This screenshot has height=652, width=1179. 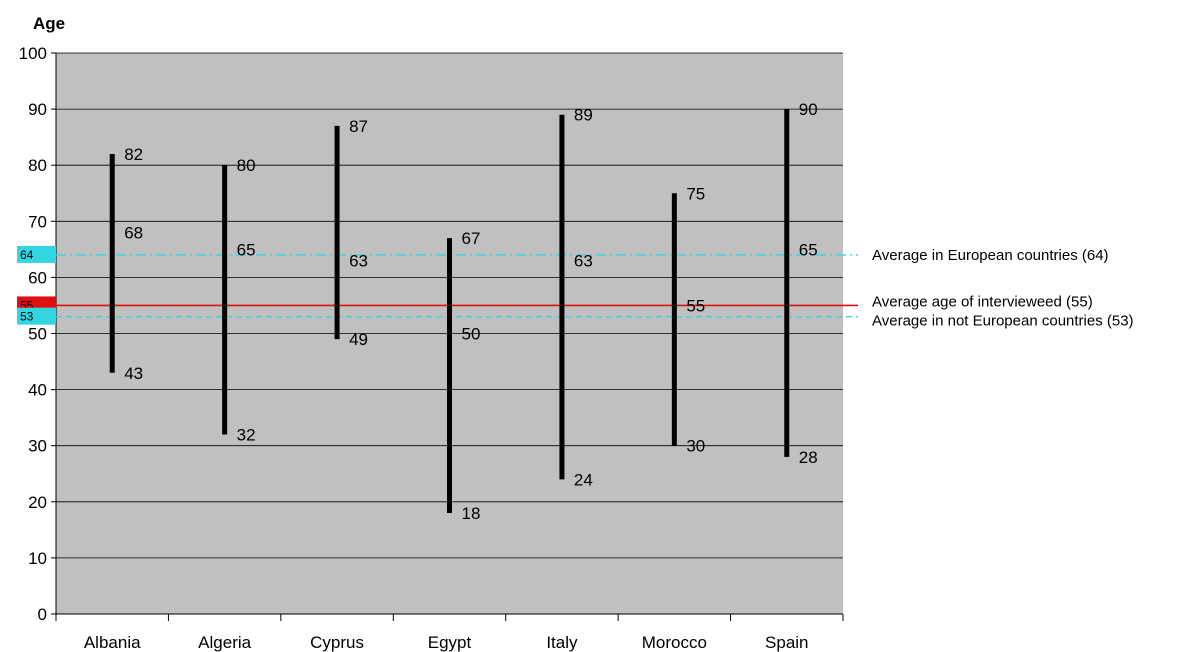 I want to click on y-tick-label: 80, so click(x=37, y=165).